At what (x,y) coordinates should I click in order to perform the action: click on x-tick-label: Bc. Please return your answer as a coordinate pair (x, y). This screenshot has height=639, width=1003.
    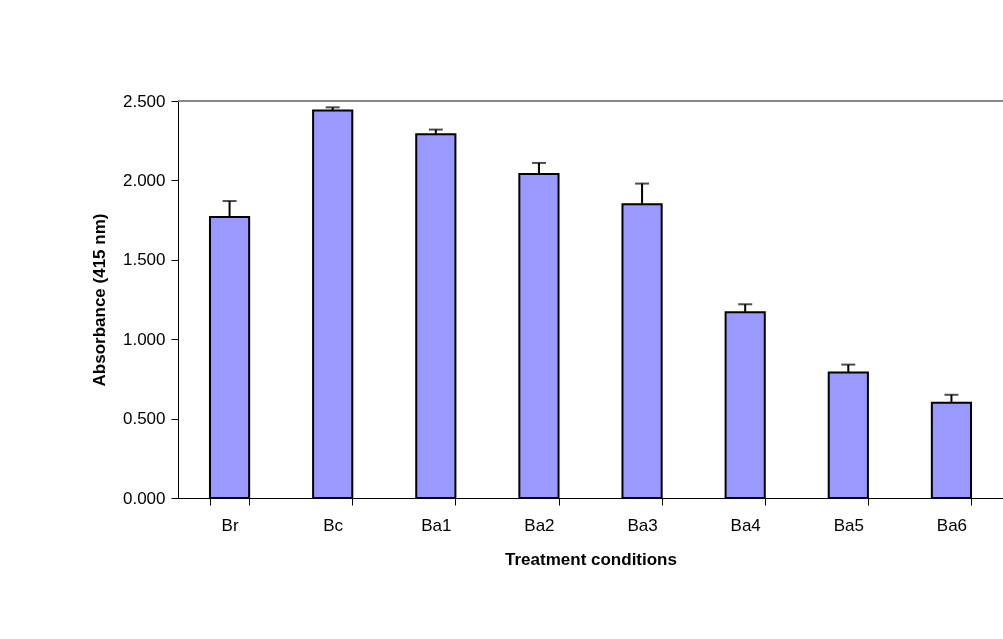
    Looking at the image, I should click on (333, 525).